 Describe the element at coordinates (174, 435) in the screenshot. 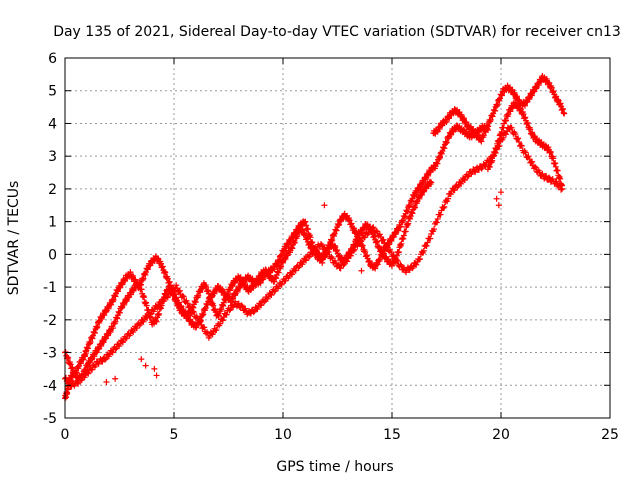

I see `x-tick-label: 5` at that location.